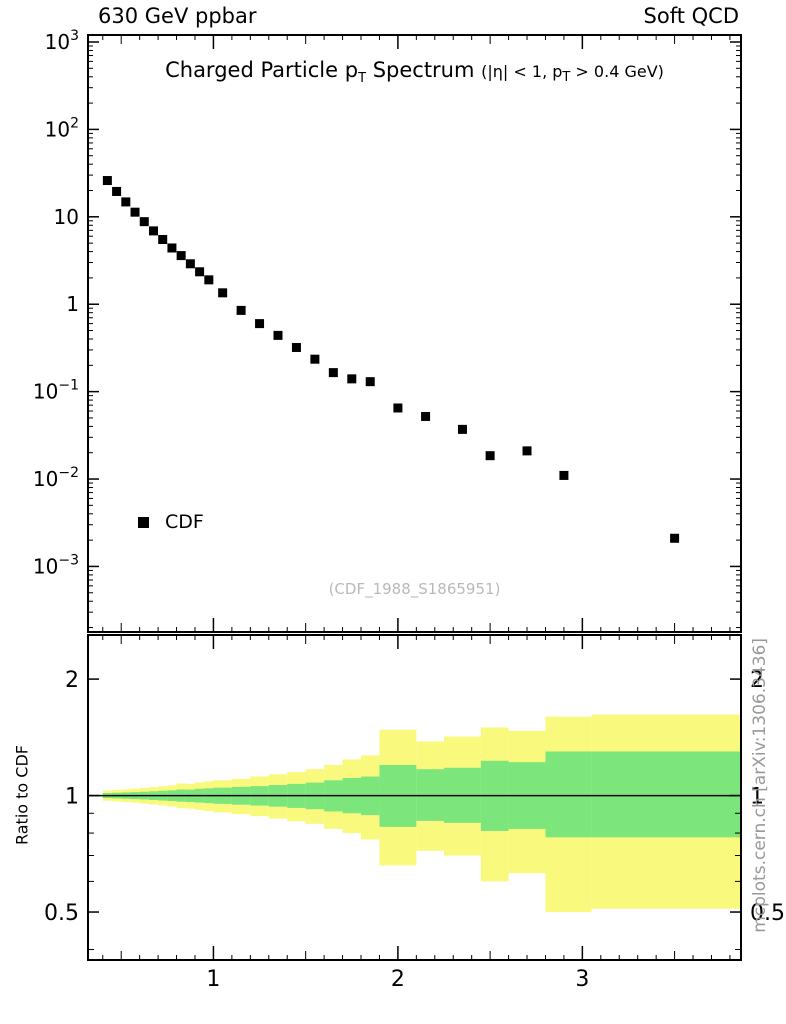 The image size is (786, 1024). What do you see at coordinates (184, 522) in the screenshot?
I see `legend-label: CDF` at bounding box center [184, 522].